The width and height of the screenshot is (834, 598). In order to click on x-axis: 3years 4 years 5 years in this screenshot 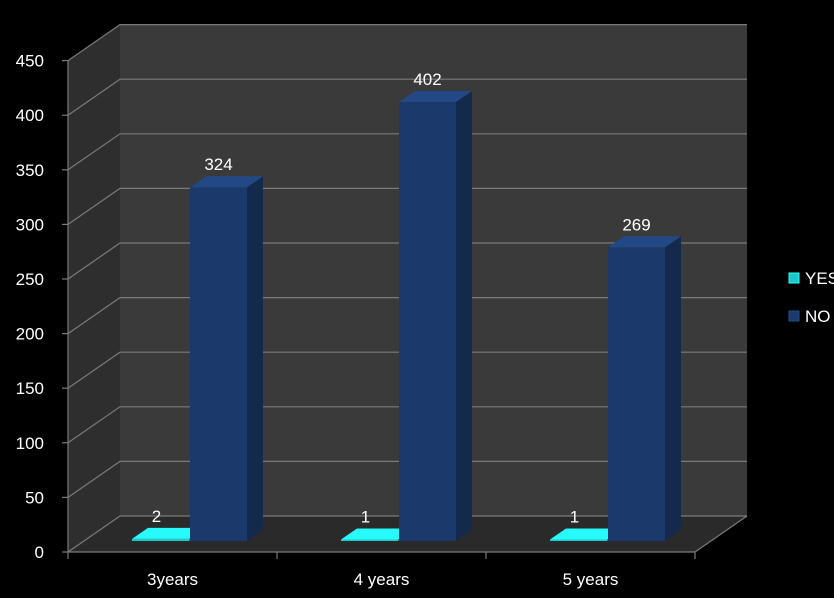, I will do `click(407, 552)`.